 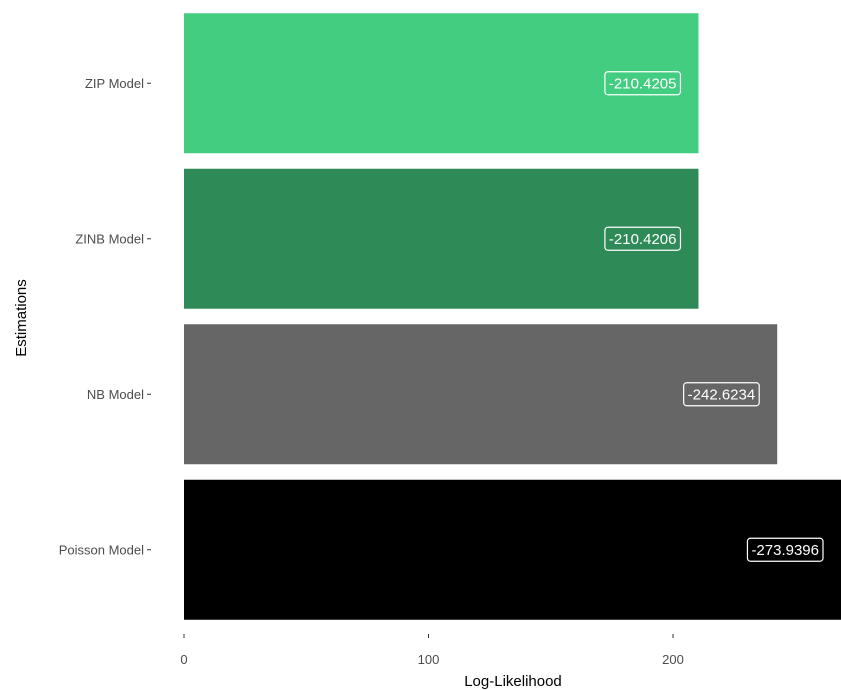 What do you see at coordinates (109, 238) in the screenshot?
I see `y-tick-label-zinb-model: ZINB Model` at bounding box center [109, 238].